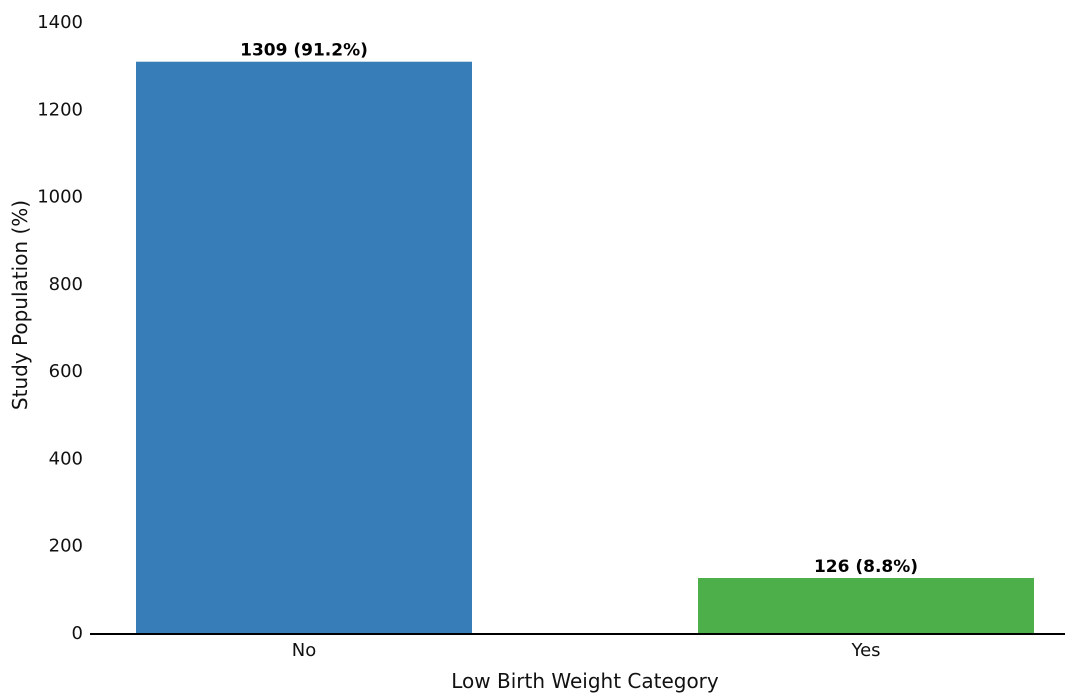  Describe the element at coordinates (66, 546) in the screenshot. I see `y-tick-label: 200` at that location.